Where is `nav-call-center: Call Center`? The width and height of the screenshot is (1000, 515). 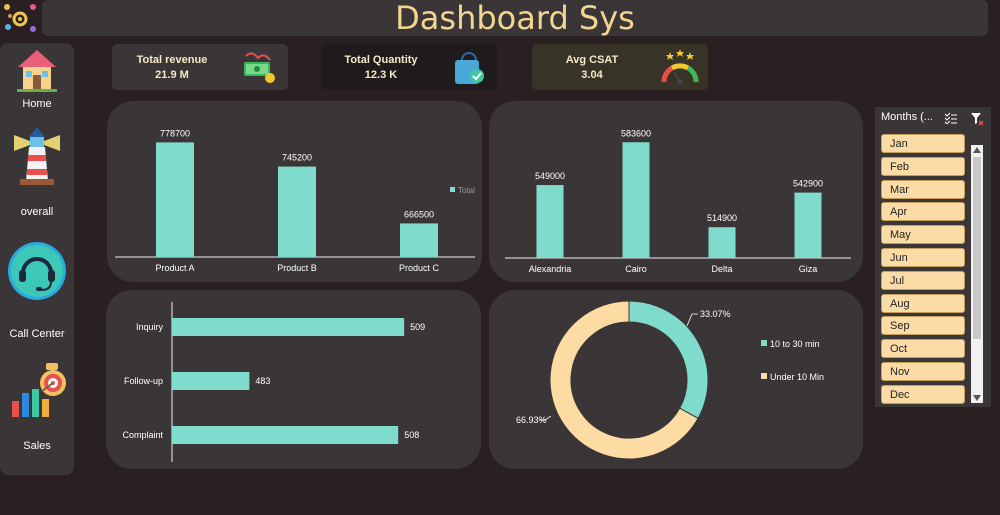
nav-call-center: Call Center is located at coordinates (37, 290).